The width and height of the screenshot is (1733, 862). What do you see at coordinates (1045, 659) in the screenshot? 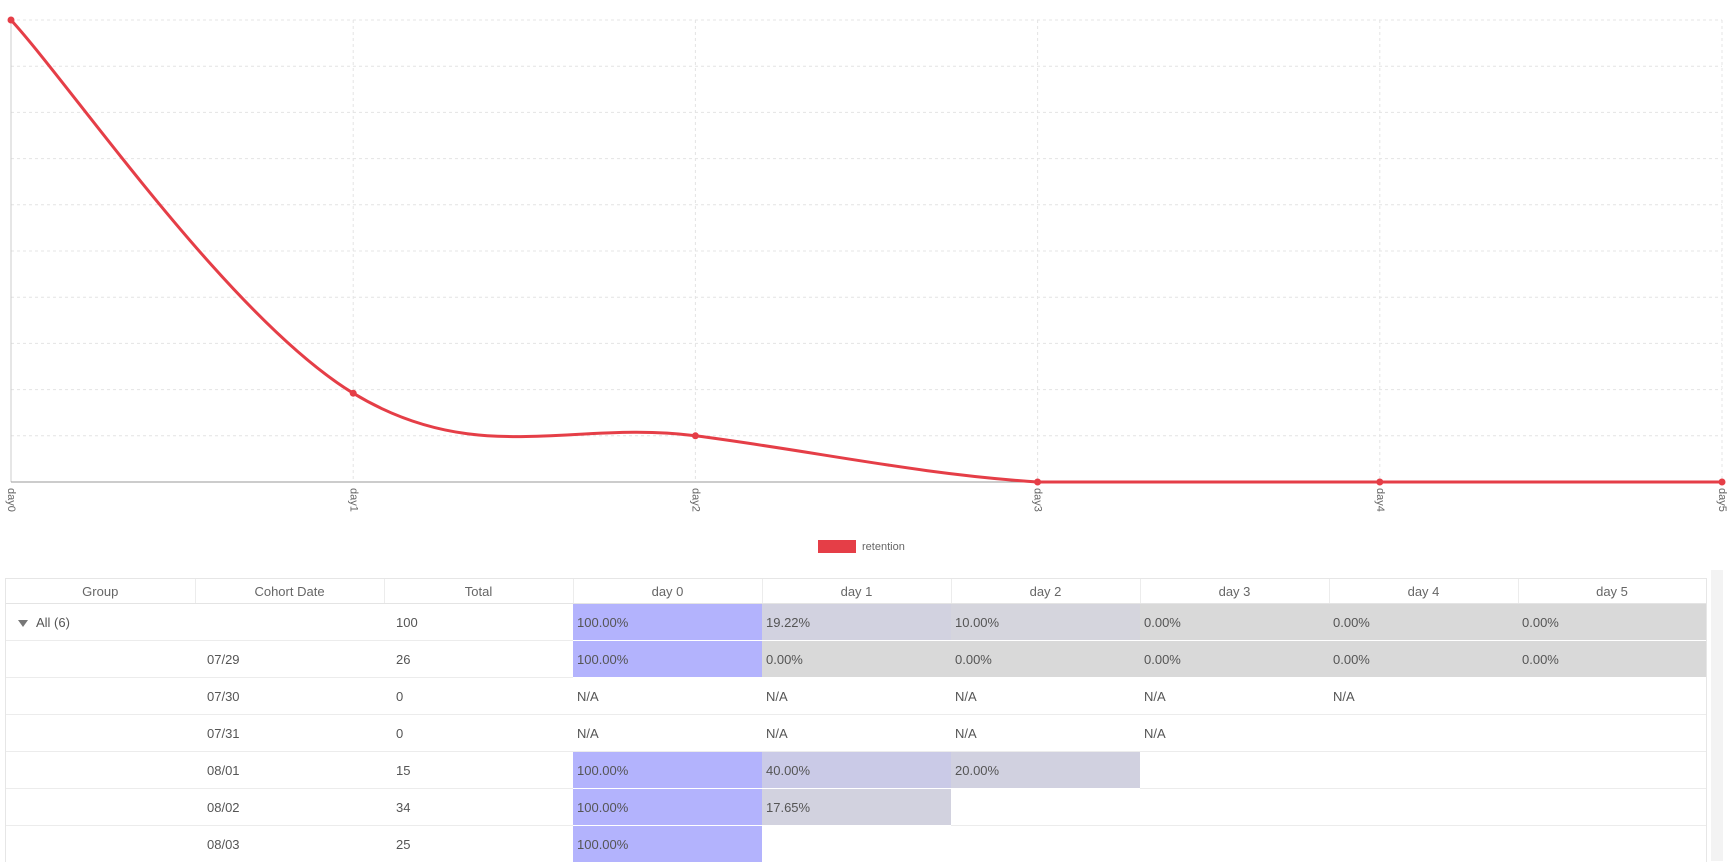
I see `day-2-cell: 0.00%` at bounding box center [1045, 659].